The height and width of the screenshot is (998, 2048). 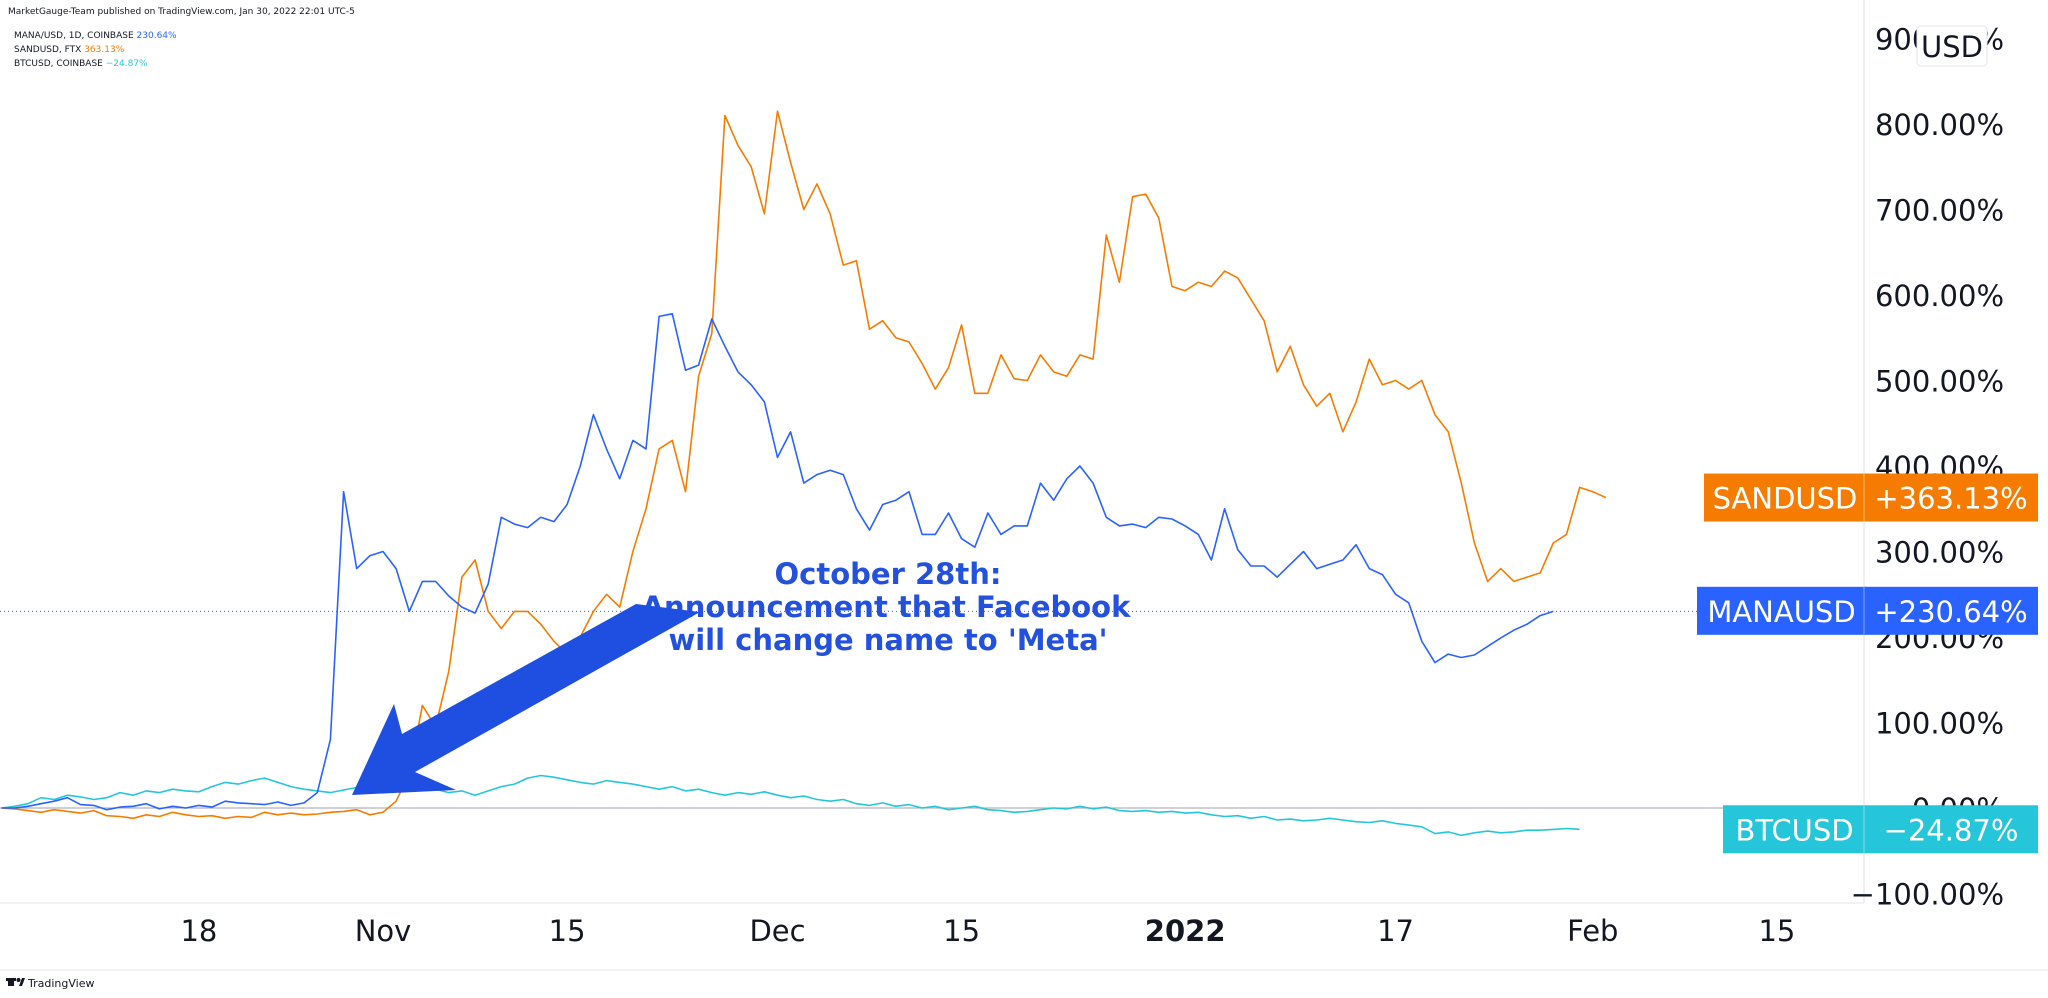 I want to click on y-tick-label: 500.00%, so click(x=1939, y=382).